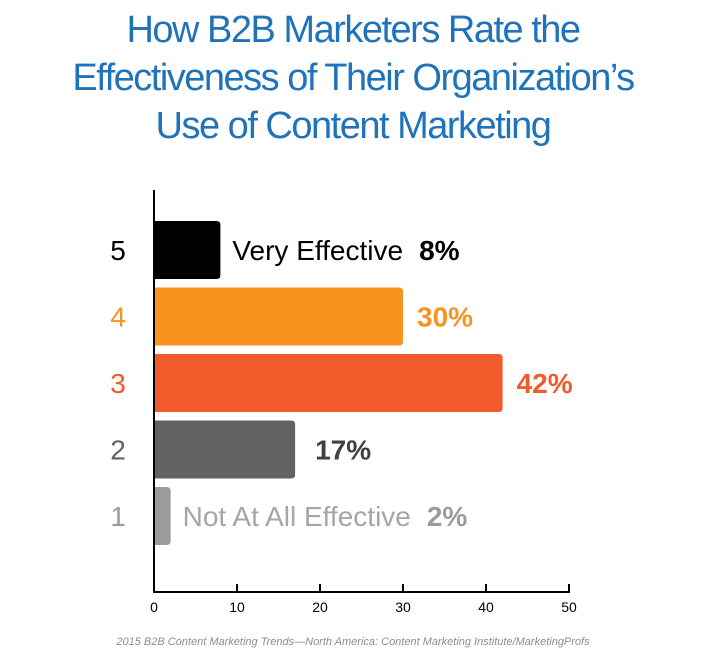 This screenshot has height=663, width=706. I want to click on category-label-1: 1, so click(118, 516).